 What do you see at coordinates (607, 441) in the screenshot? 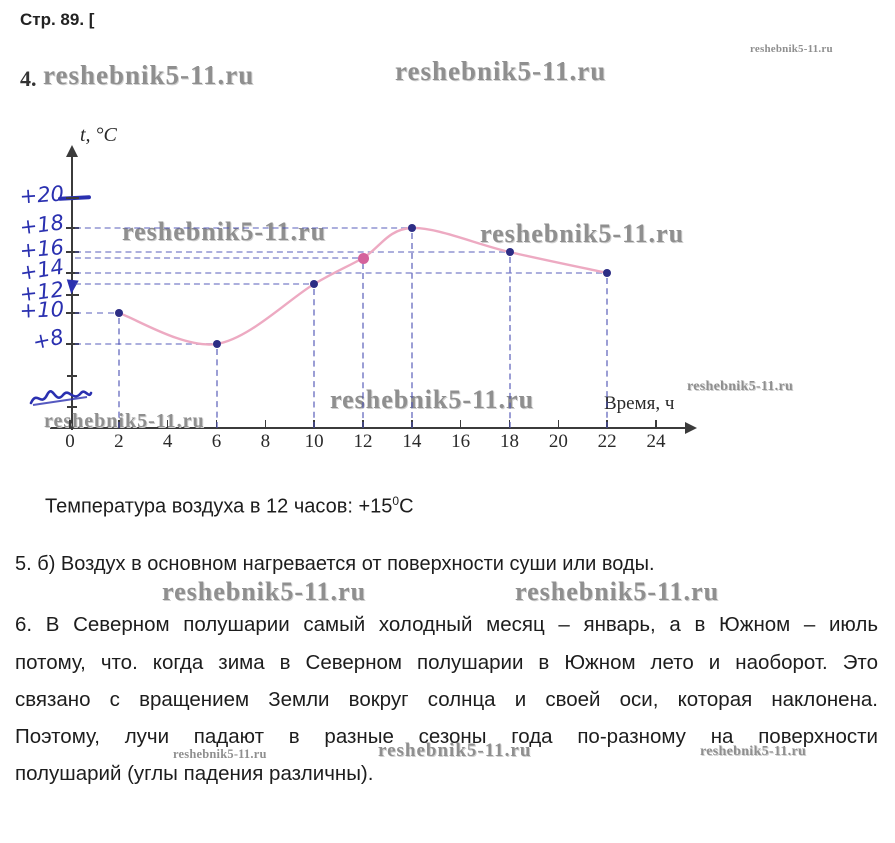
I see `x-axis-tick-label: 22` at bounding box center [607, 441].